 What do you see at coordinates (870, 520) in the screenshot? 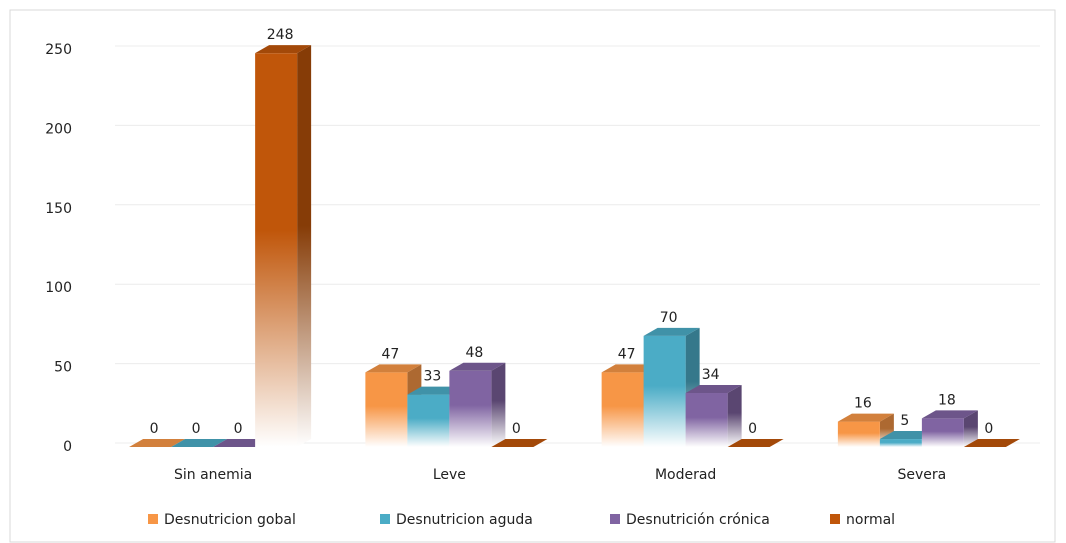
I see `legend-label: normal` at bounding box center [870, 520].